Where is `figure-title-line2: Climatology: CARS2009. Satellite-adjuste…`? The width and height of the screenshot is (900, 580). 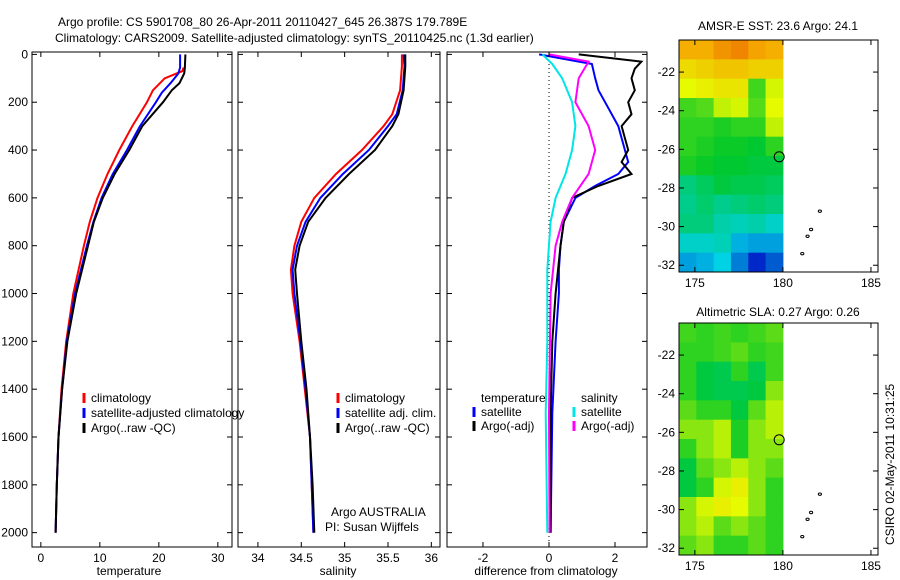
figure-title-line2: Climatology: CARS2009. Satellite-adjuste… is located at coordinates (294, 38).